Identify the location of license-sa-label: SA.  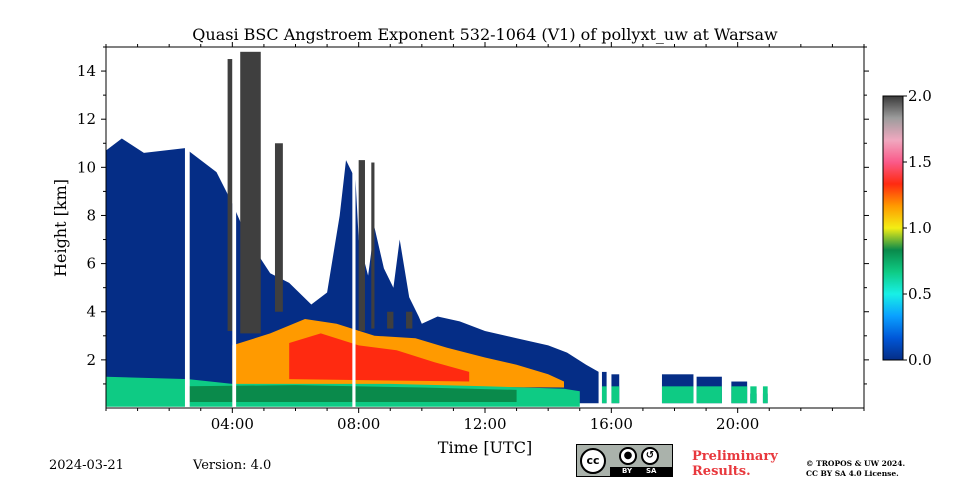
(651, 471).